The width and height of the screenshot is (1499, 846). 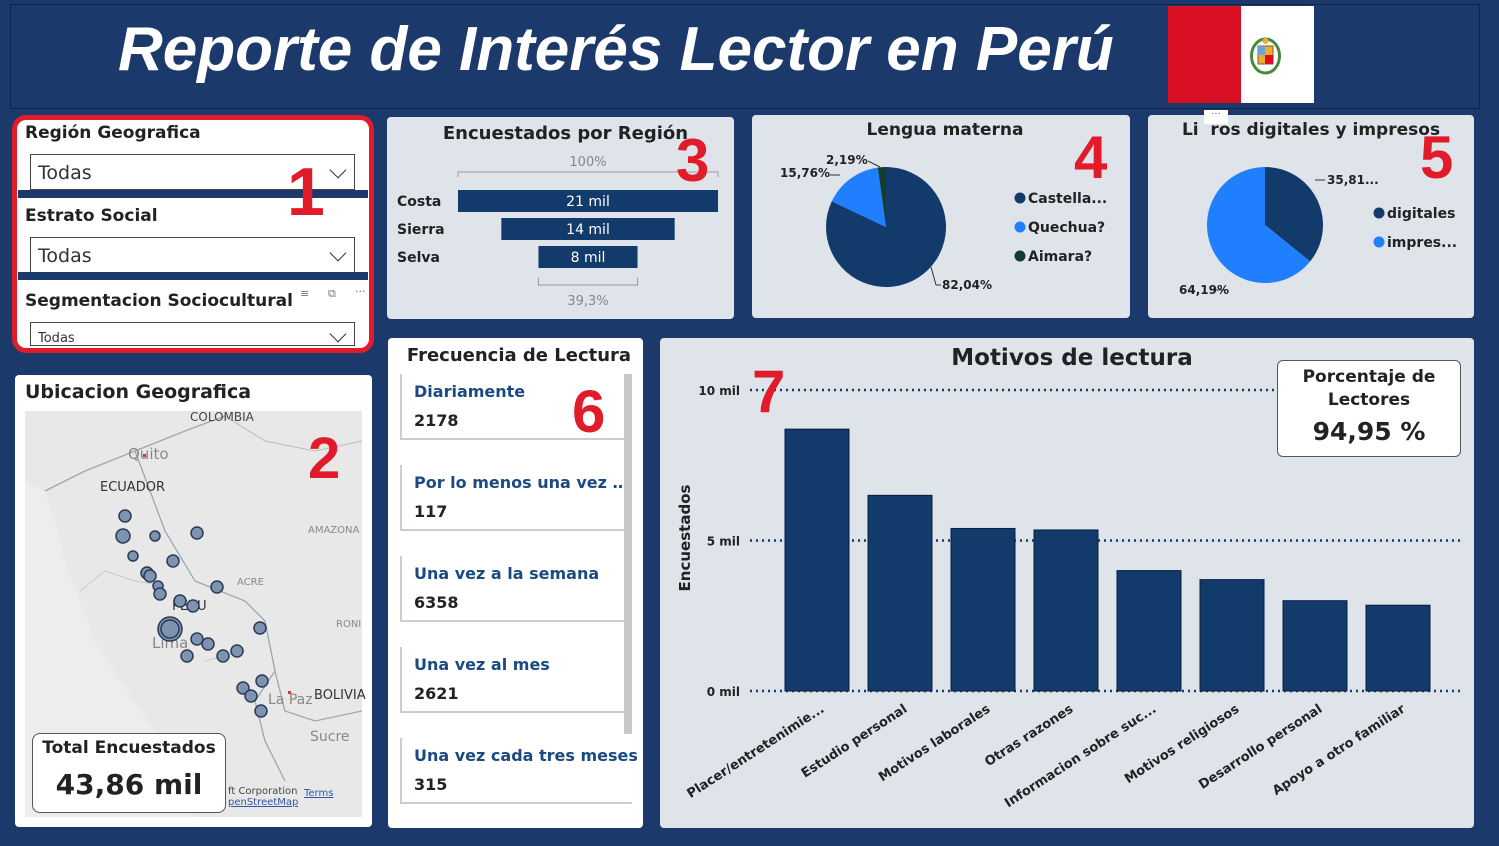 What do you see at coordinates (526, 664) in the screenshot?
I see `frecuencia-item-label: Una vez al mes` at bounding box center [526, 664].